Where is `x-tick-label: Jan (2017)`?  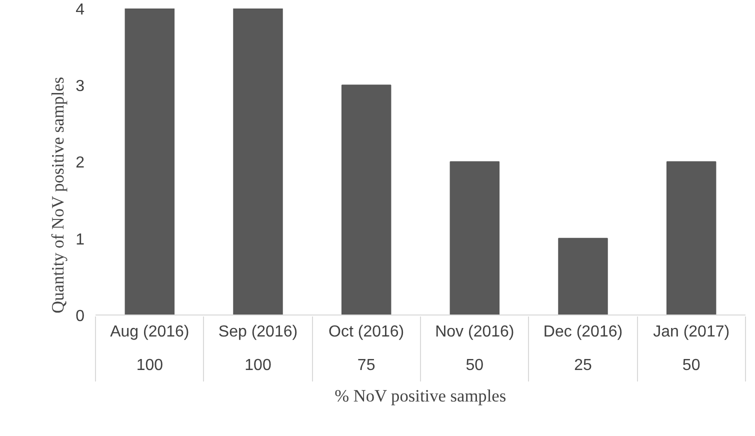
x-tick-label: Jan (2017) is located at coordinates (691, 331).